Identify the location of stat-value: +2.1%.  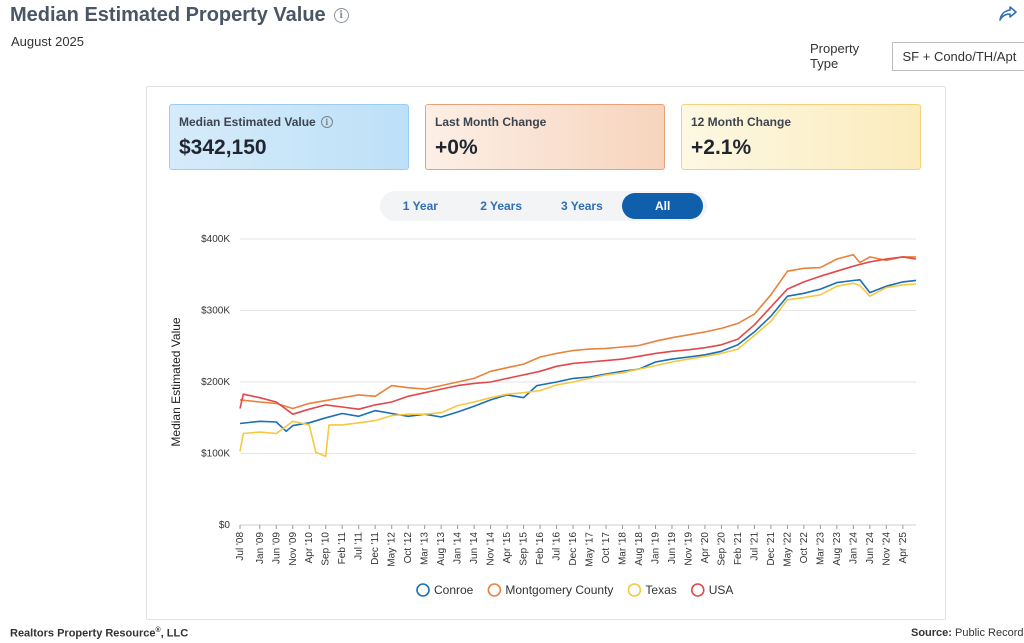
(721, 147).